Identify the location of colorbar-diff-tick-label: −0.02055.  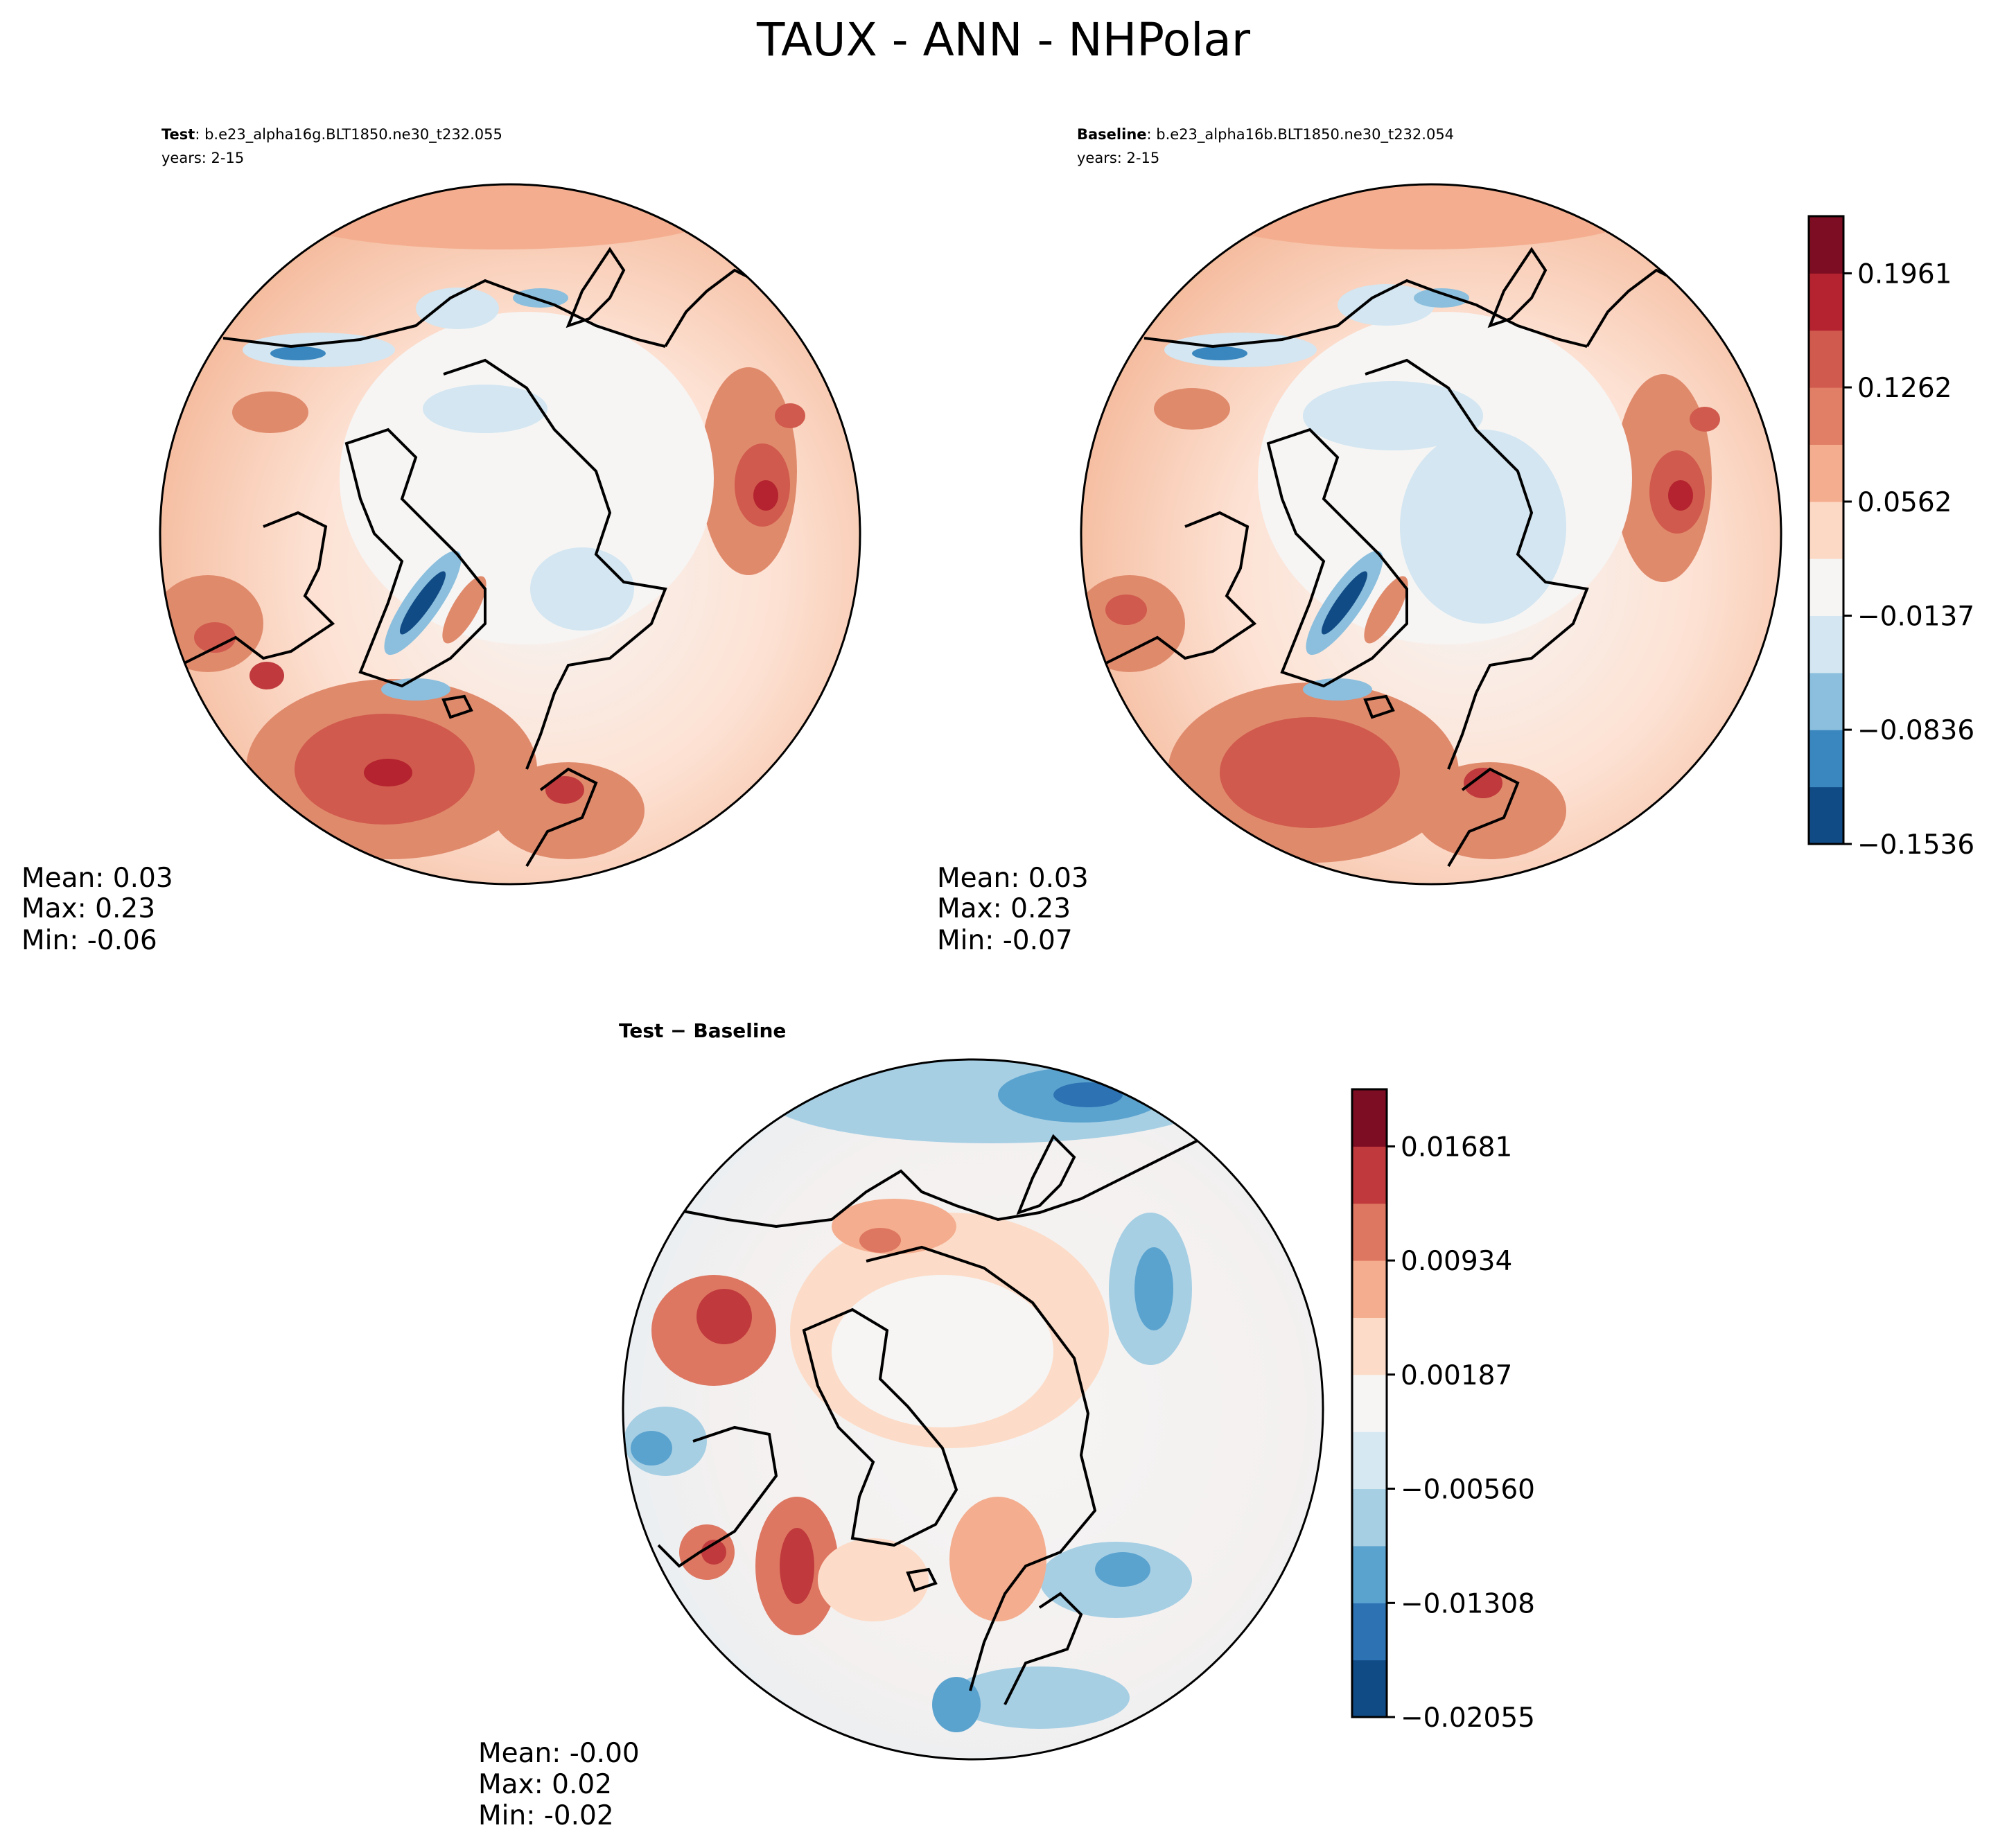
(1468, 1718).